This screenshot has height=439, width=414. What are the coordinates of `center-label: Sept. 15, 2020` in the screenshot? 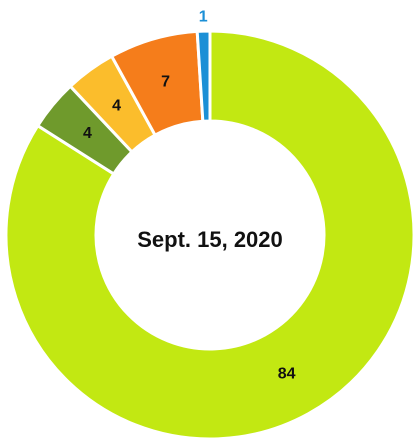 It's located at (210, 239).